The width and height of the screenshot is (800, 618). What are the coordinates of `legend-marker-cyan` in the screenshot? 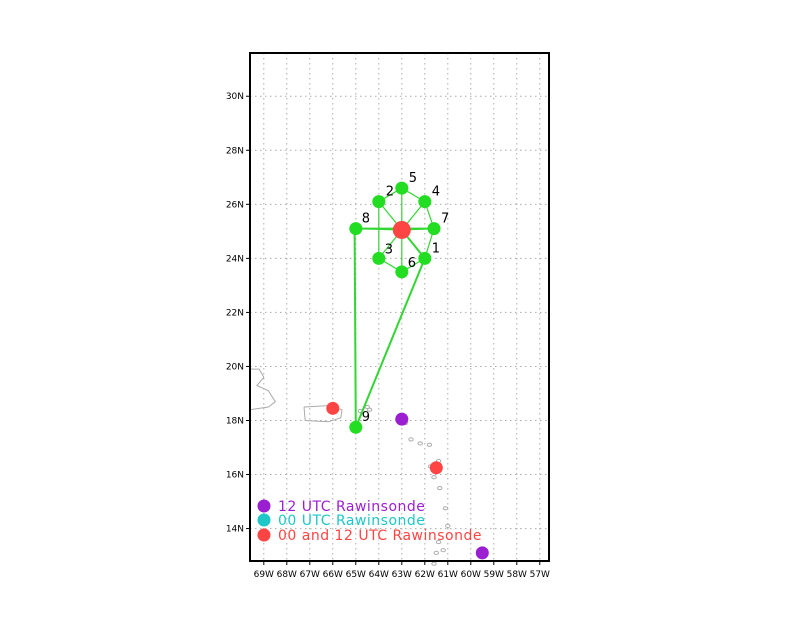 It's located at (264, 520).